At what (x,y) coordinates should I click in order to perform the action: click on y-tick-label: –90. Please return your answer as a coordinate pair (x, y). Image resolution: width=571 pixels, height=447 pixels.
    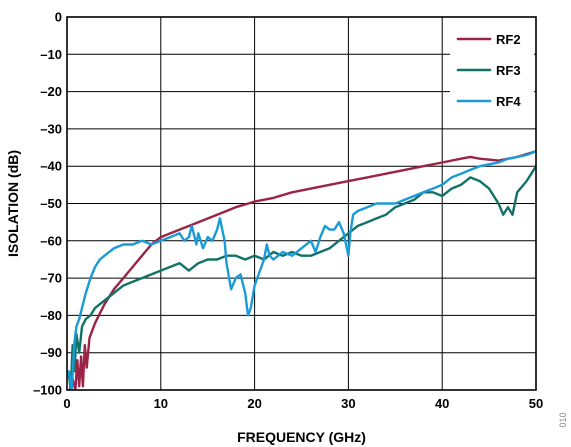
    Looking at the image, I should click on (51, 352).